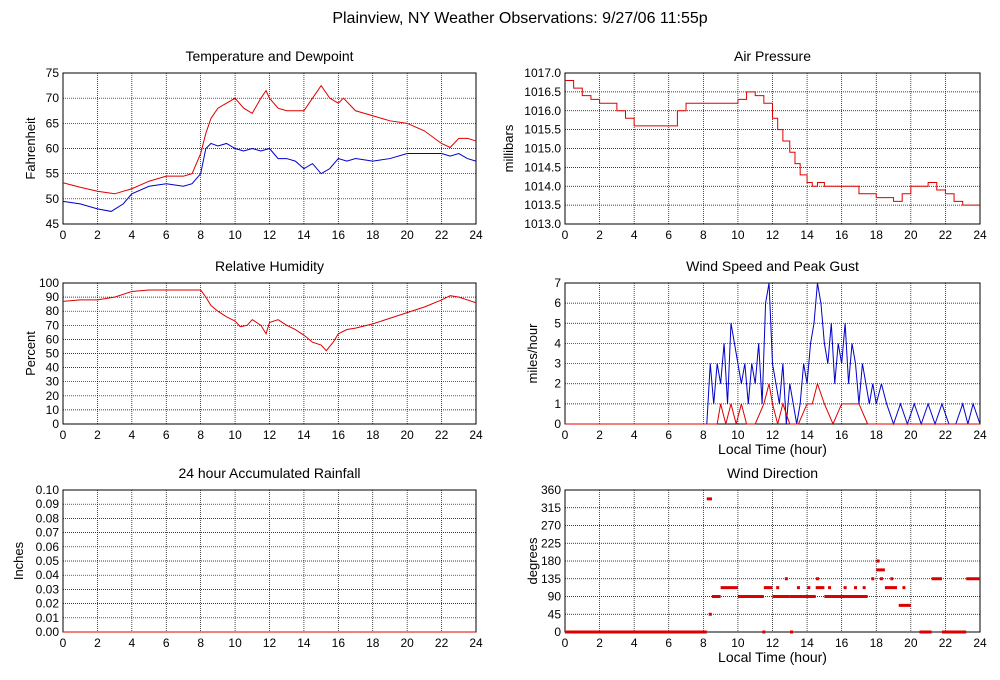 The width and height of the screenshot is (1000, 680). What do you see at coordinates (542, 186) in the screenshot?
I see `y-tick-label: 1014.0` at bounding box center [542, 186].